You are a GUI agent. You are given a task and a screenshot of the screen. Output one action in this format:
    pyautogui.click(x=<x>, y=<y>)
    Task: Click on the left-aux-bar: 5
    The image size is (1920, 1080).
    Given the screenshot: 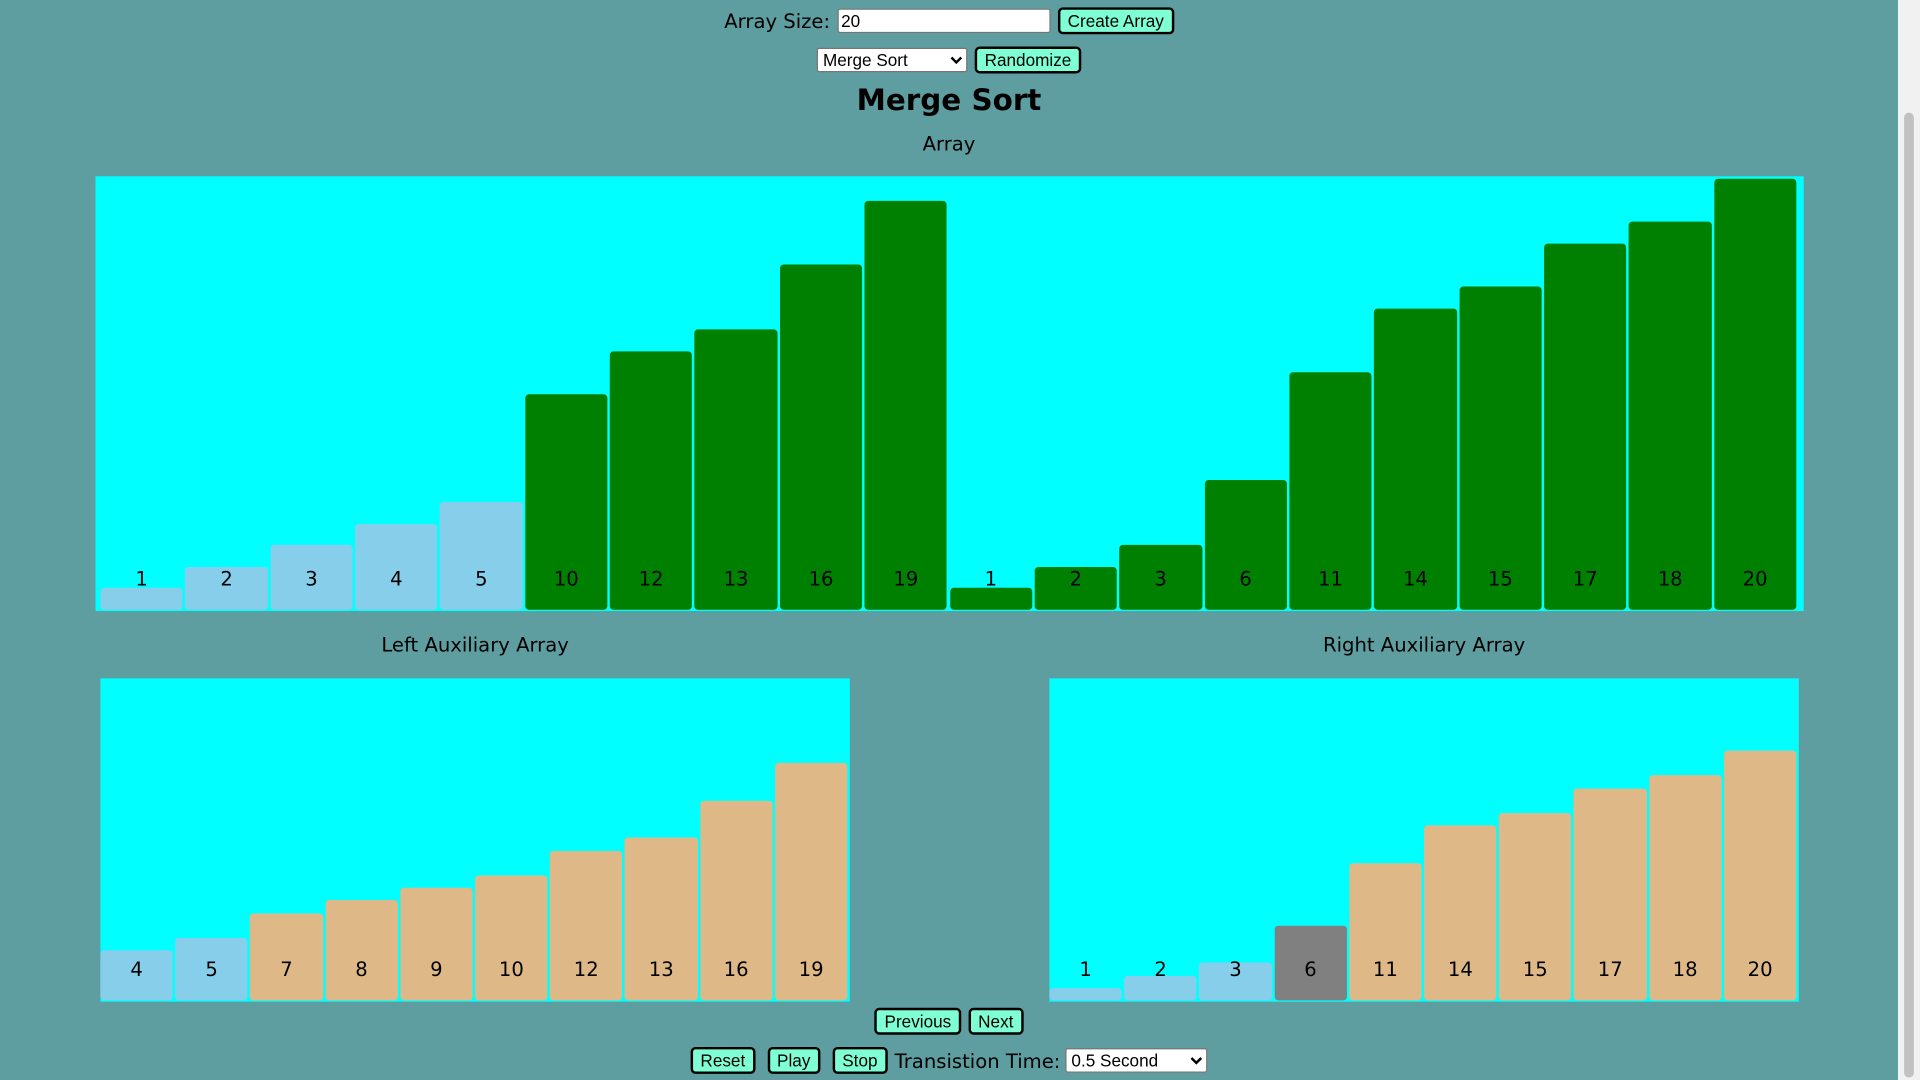 What is the action you would take?
    pyautogui.click(x=211, y=969)
    